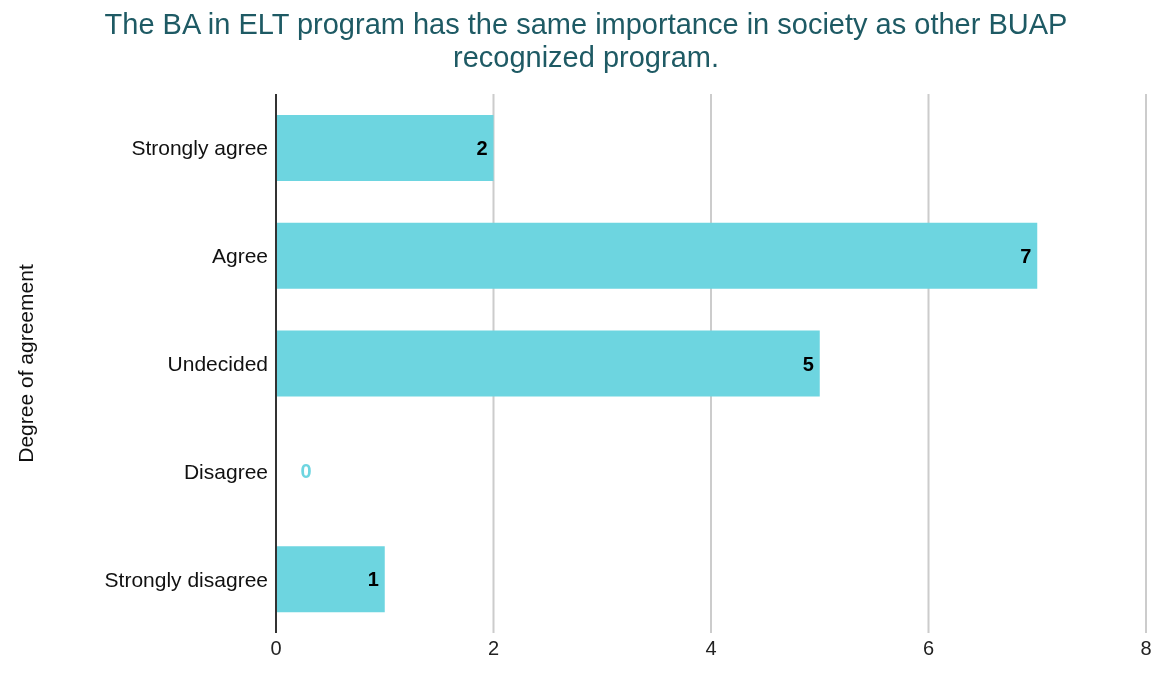  Describe the element at coordinates (26, 363) in the screenshot. I see `y-axis-title: Degree of agreement` at that location.